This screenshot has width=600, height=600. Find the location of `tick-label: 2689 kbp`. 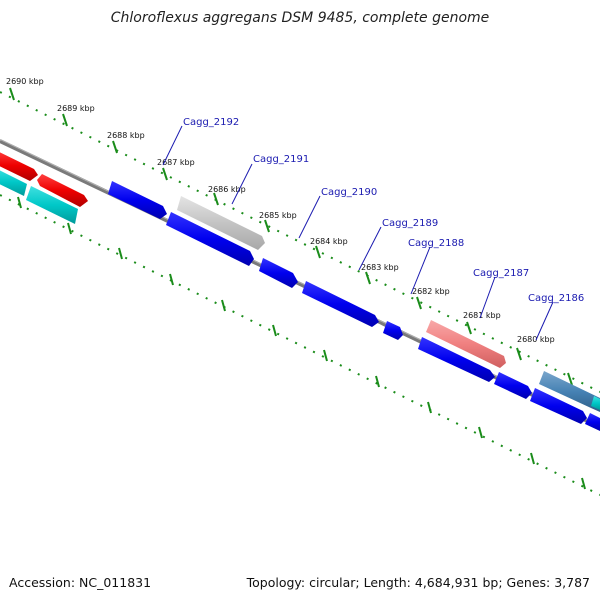

tick-label: 2689 kbp is located at coordinates (76, 108).